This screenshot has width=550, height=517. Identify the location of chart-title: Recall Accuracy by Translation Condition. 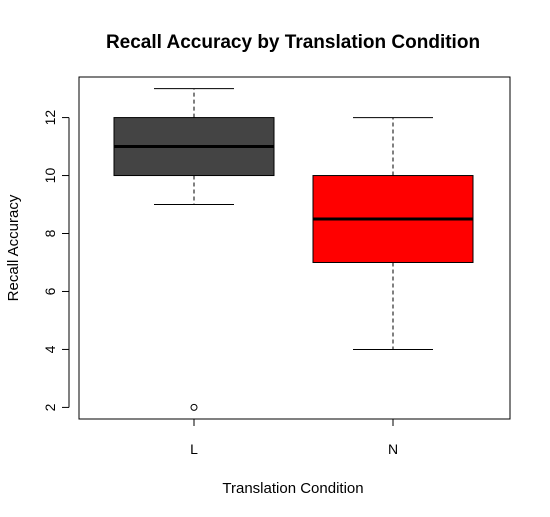
(293, 42).